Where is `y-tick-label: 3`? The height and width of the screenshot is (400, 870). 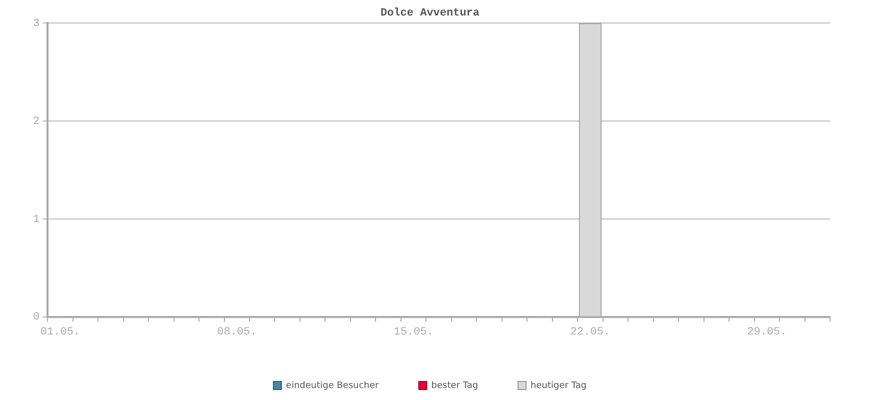
y-tick-label: 3 is located at coordinates (36, 24).